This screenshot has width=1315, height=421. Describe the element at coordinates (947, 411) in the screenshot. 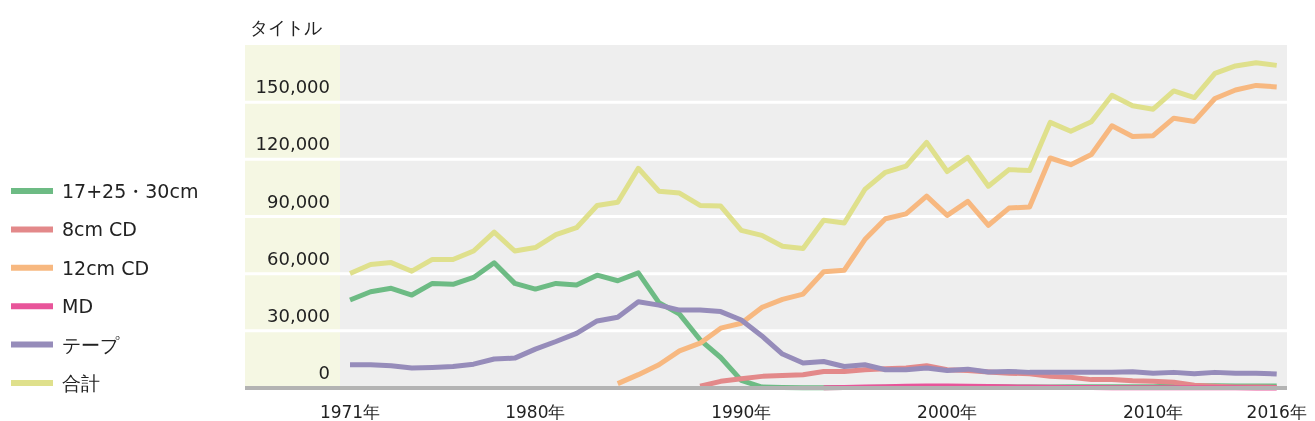

I see `x-tick-label: 2000年` at that location.